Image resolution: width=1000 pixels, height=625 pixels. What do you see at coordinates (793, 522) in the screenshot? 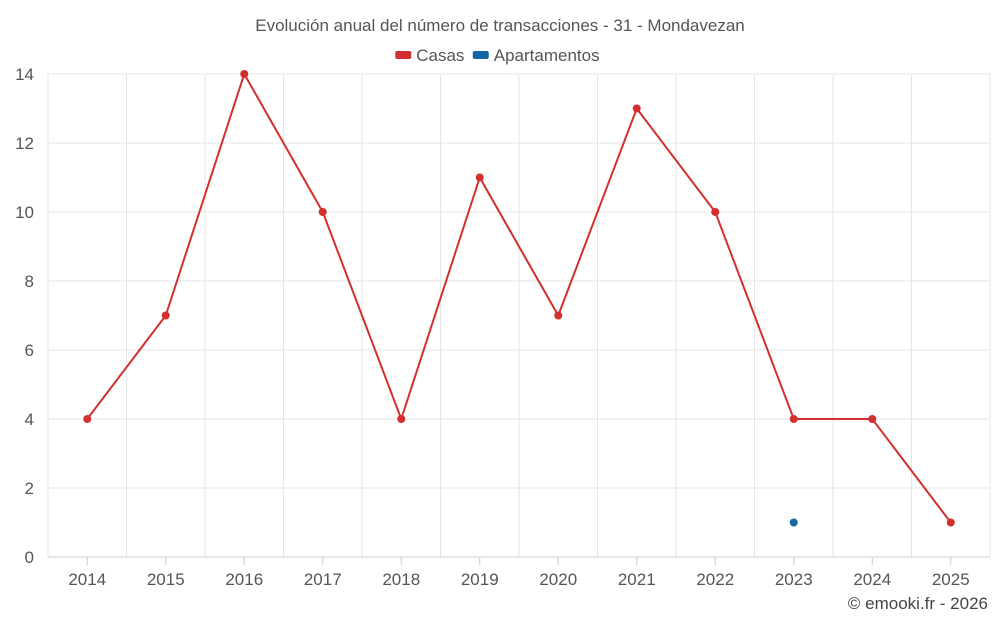
I see `data-point-apartamentos` at bounding box center [793, 522].